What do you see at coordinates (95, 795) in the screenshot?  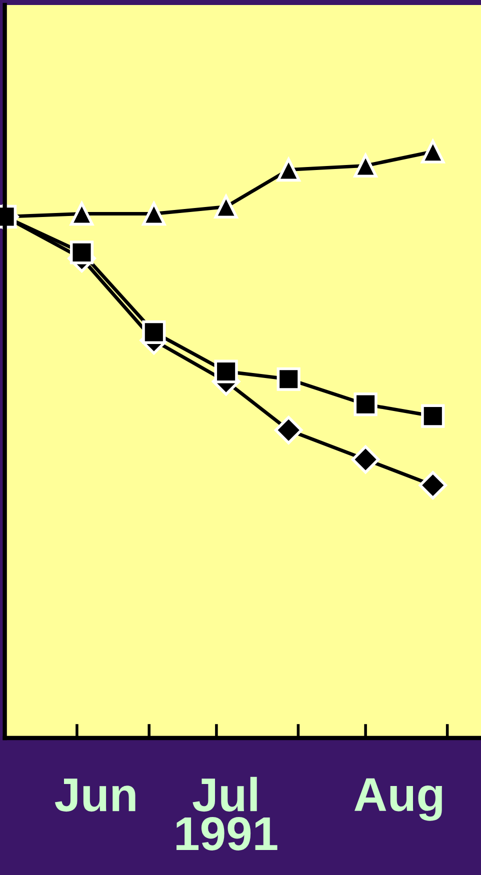 I see `x-tick-label: Jun` at bounding box center [95, 795].